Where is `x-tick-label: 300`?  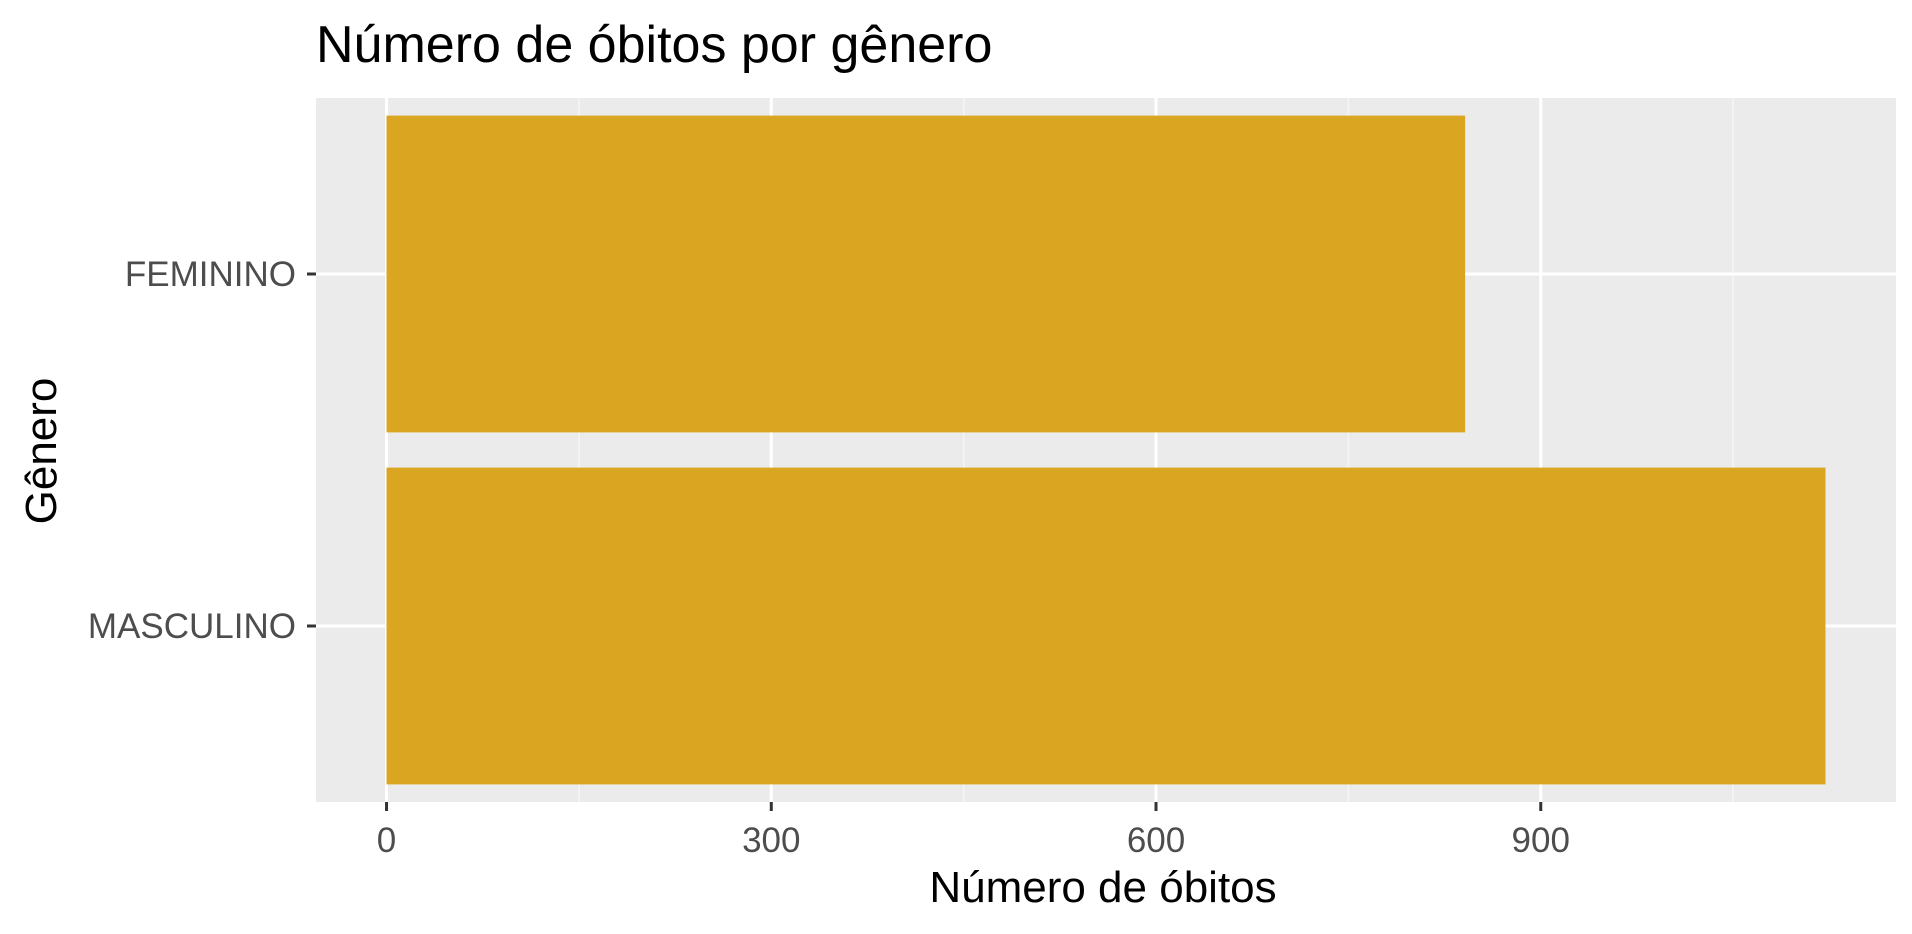 x-tick-label: 300 is located at coordinates (771, 840).